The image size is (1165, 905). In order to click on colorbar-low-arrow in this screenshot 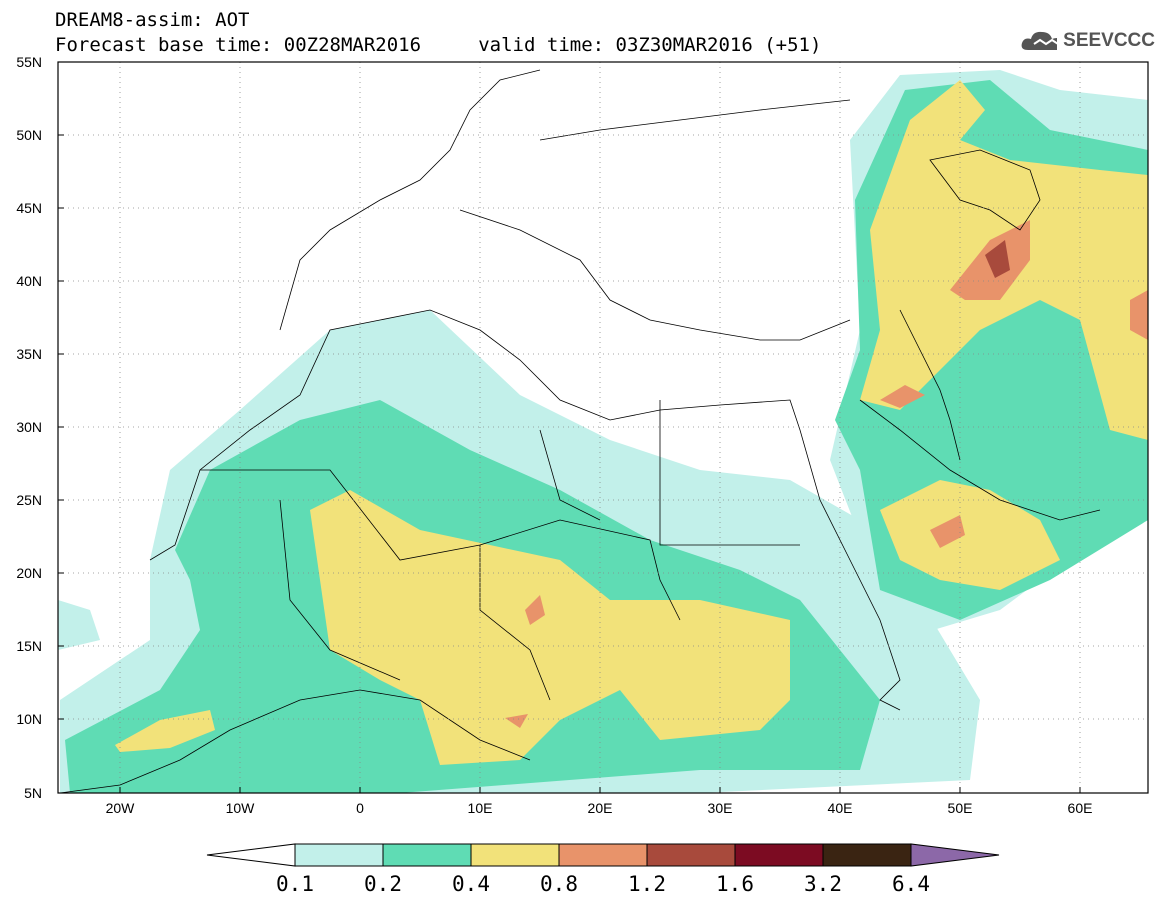, I will do `click(251, 855)`.